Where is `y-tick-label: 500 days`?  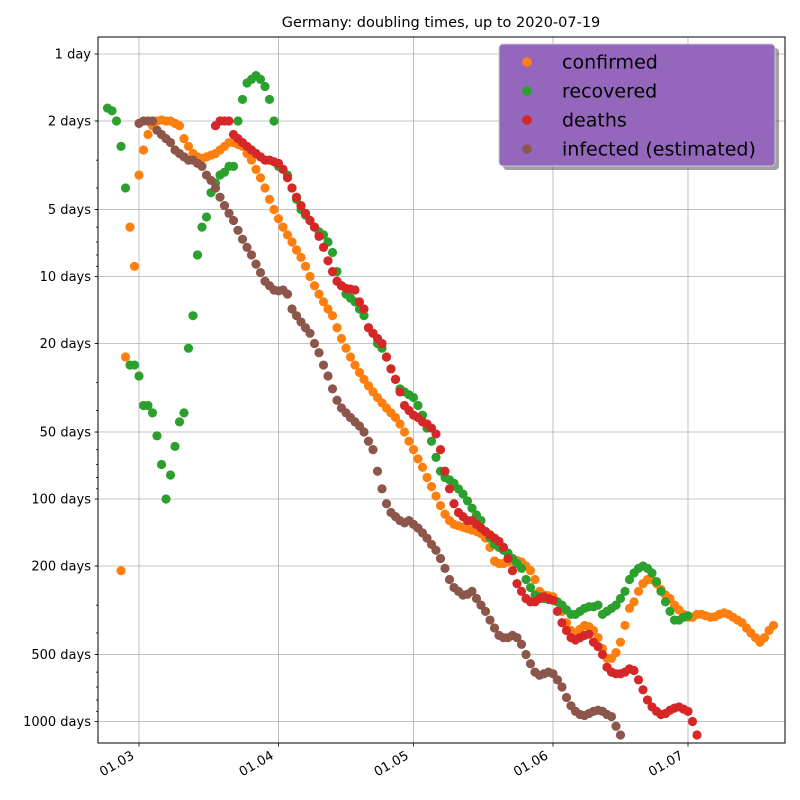 y-tick-label: 500 days is located at coordinates (61, 655).